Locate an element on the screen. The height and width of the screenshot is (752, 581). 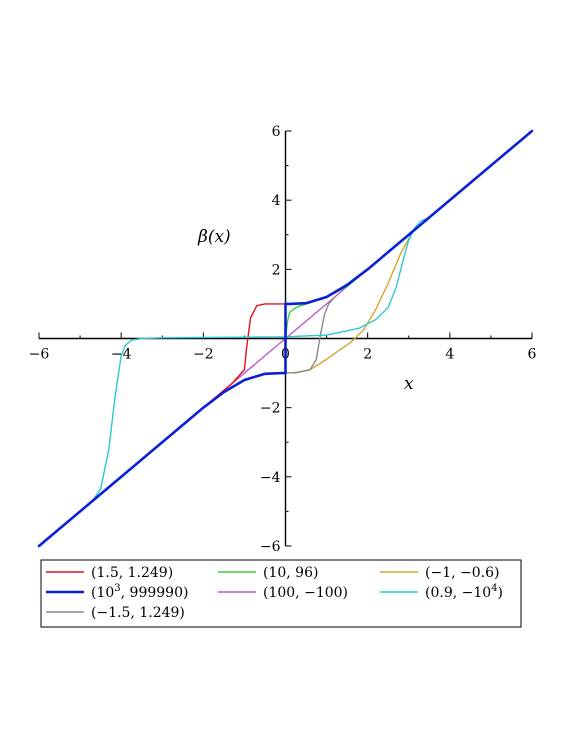
legend-item: (100, −100) is located at coordinates (283, 593).